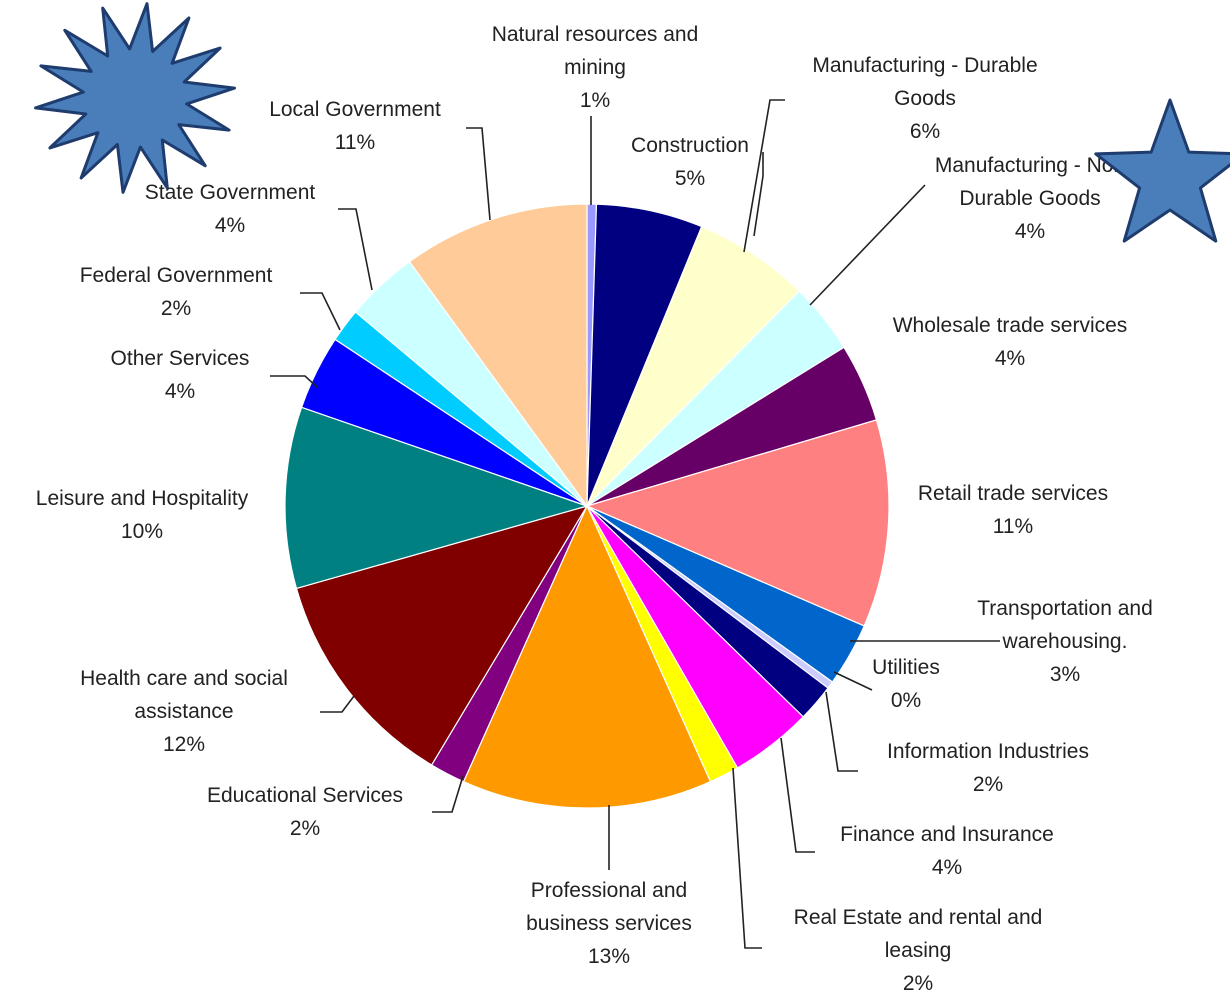 The height and width of the screenshot is (994, 1230). What do you see at coordinates (690, 162) in the screenshot?
I see `slice-label-construction: Construction 5%` at bounding box center [690, 162].